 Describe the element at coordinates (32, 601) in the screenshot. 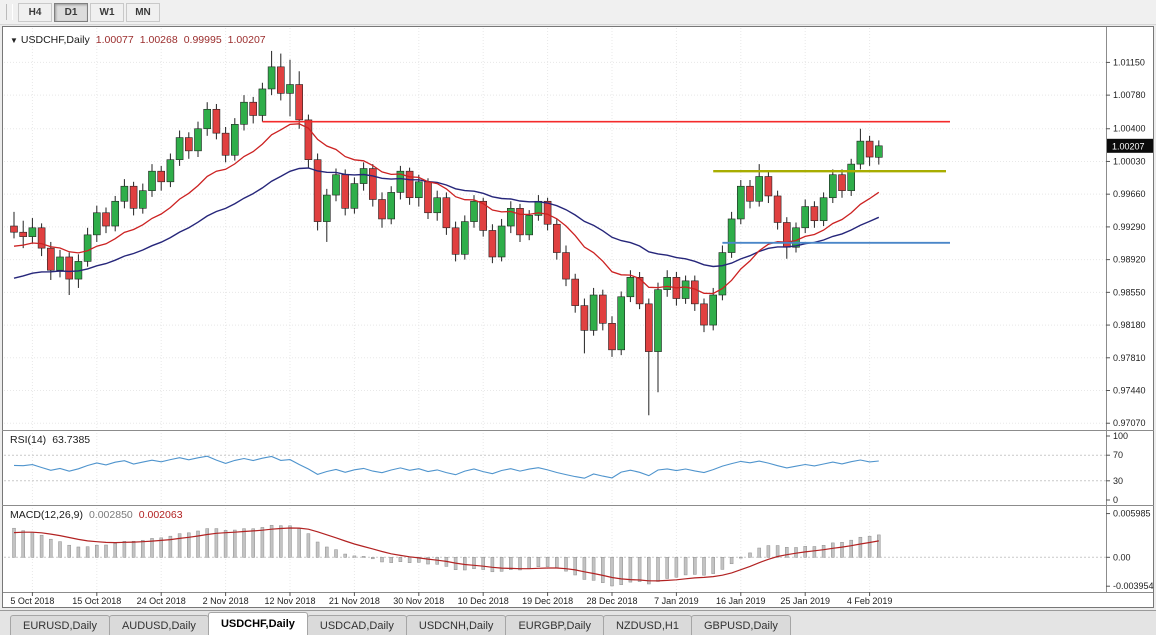

I see `svg-text: 5 Oct 2018` at that location.